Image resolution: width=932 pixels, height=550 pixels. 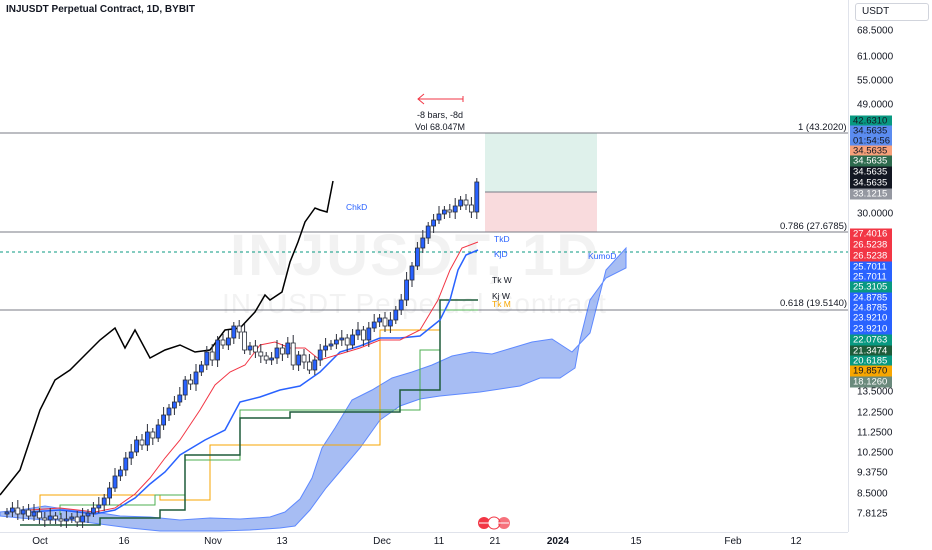 I want to click on kumo-label: KumoD, so click(x=602, y=256).